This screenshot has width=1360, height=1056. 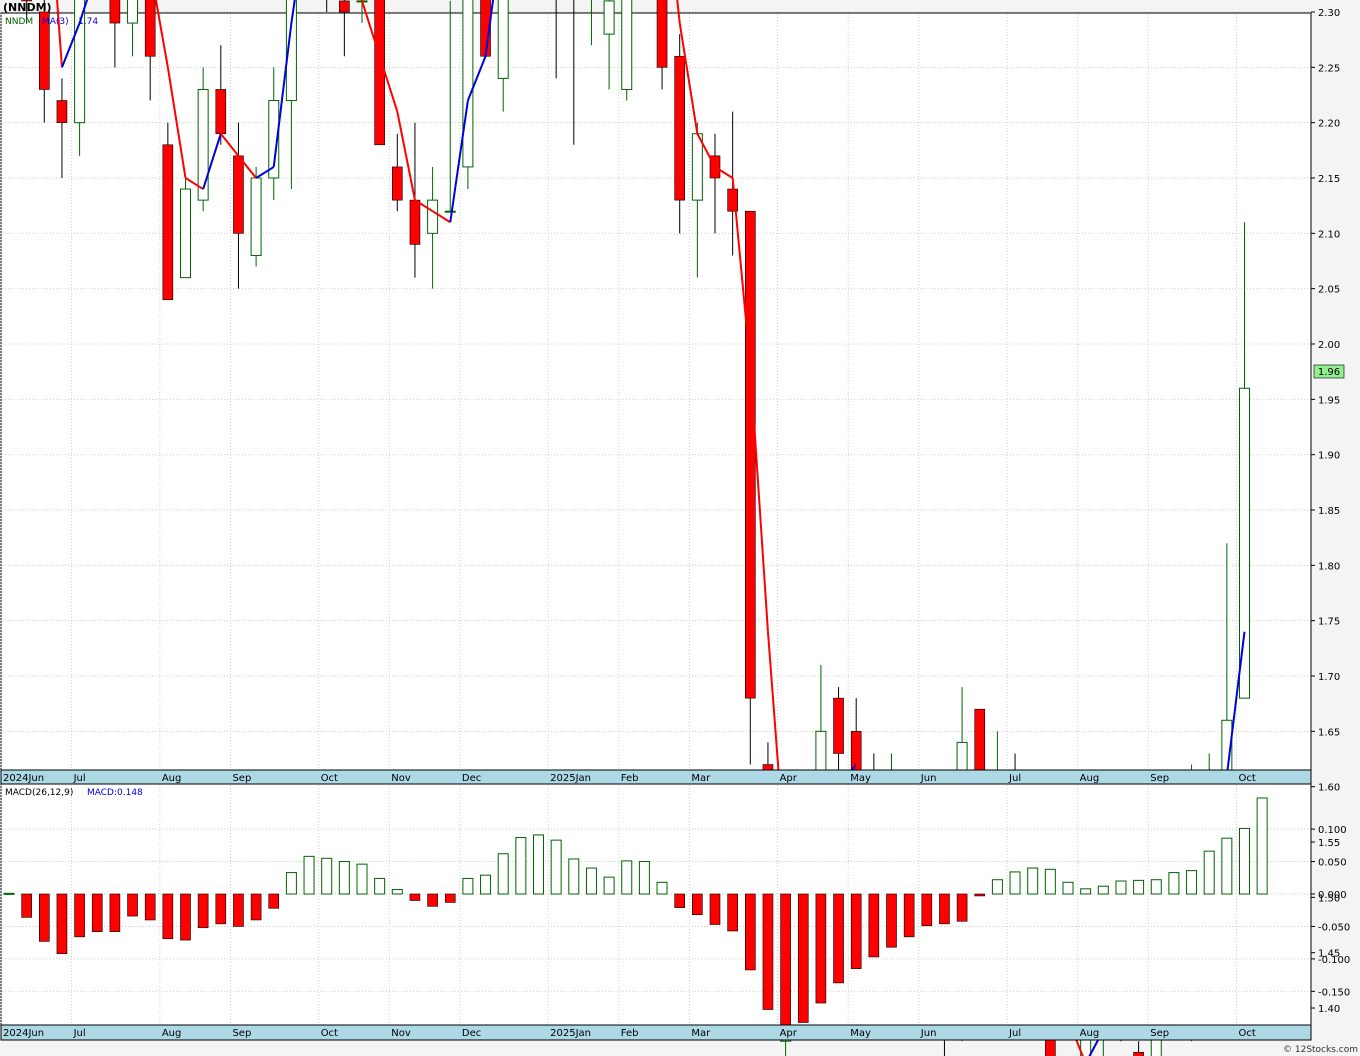 I want to click on price-y-tick-label: 2.10, so click(x=1329, y=234).